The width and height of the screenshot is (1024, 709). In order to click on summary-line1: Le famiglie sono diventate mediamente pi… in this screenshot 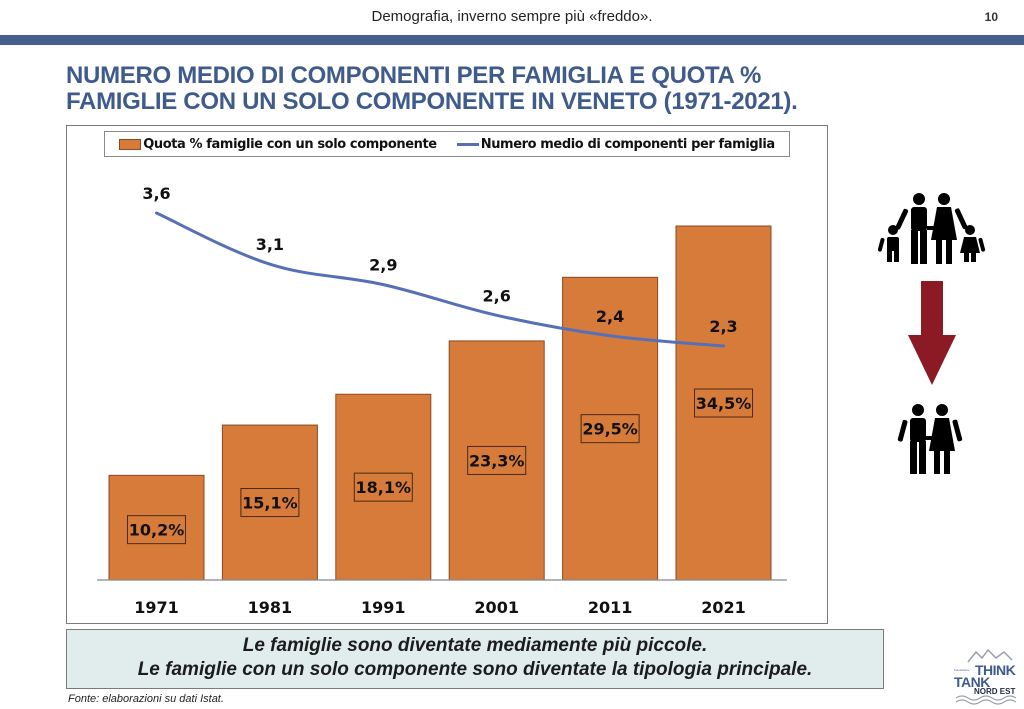, I will do `click(475, 645)`.